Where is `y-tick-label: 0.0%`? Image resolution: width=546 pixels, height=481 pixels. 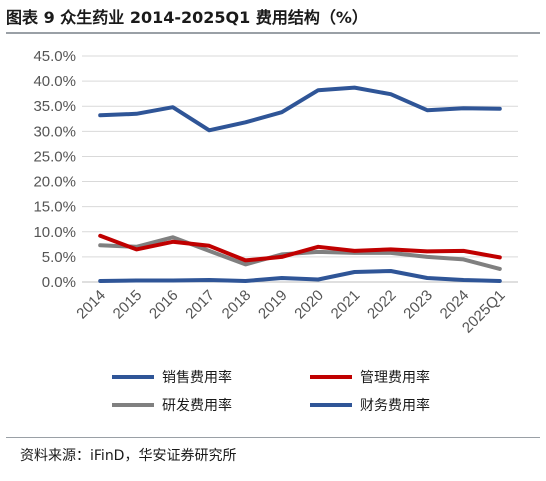 y-tick-label: 0.0% is located at coordinates (59, 282).